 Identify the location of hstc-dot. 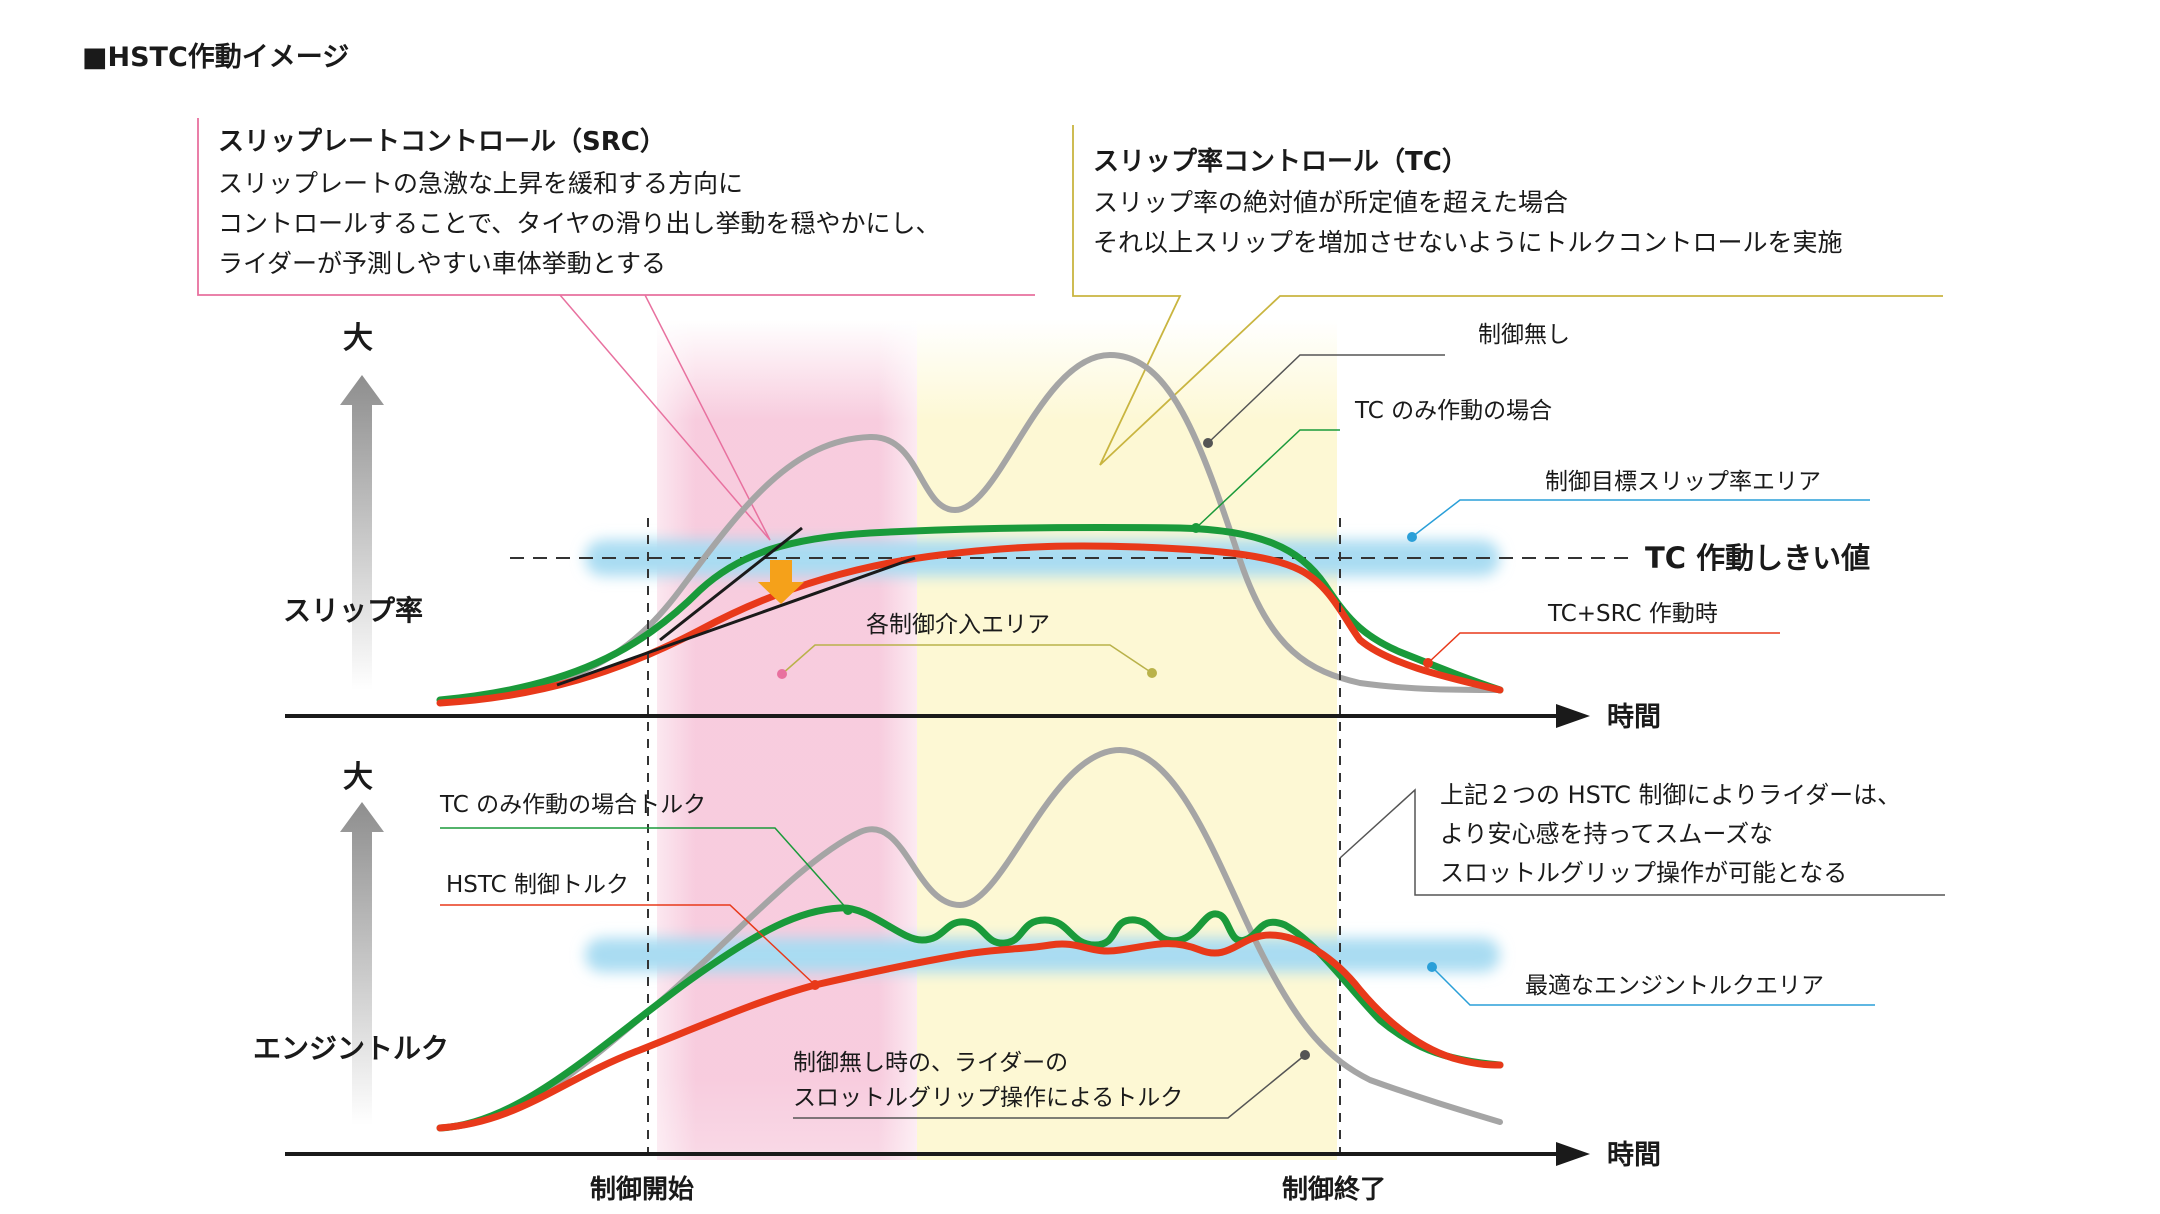
(1428, 663).